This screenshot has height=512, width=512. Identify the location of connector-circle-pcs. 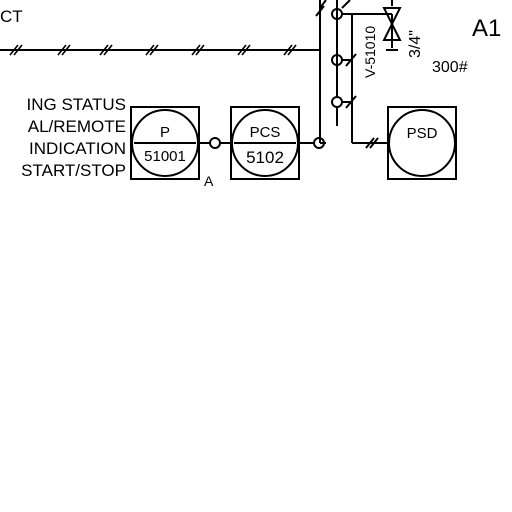
(319, 143).